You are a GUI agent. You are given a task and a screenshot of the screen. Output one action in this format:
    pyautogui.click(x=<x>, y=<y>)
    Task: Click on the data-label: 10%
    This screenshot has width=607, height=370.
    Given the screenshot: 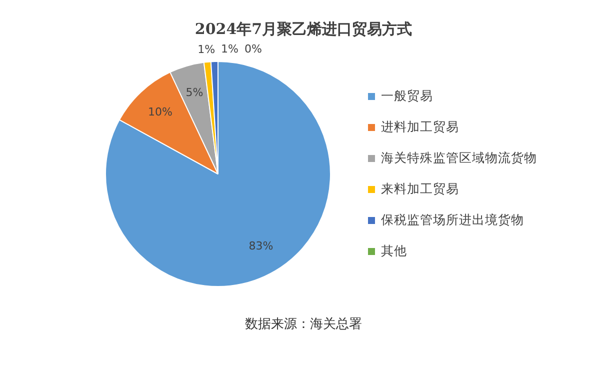 What is the action you would take?
    pyautogui.click(x=160, y=111)
    